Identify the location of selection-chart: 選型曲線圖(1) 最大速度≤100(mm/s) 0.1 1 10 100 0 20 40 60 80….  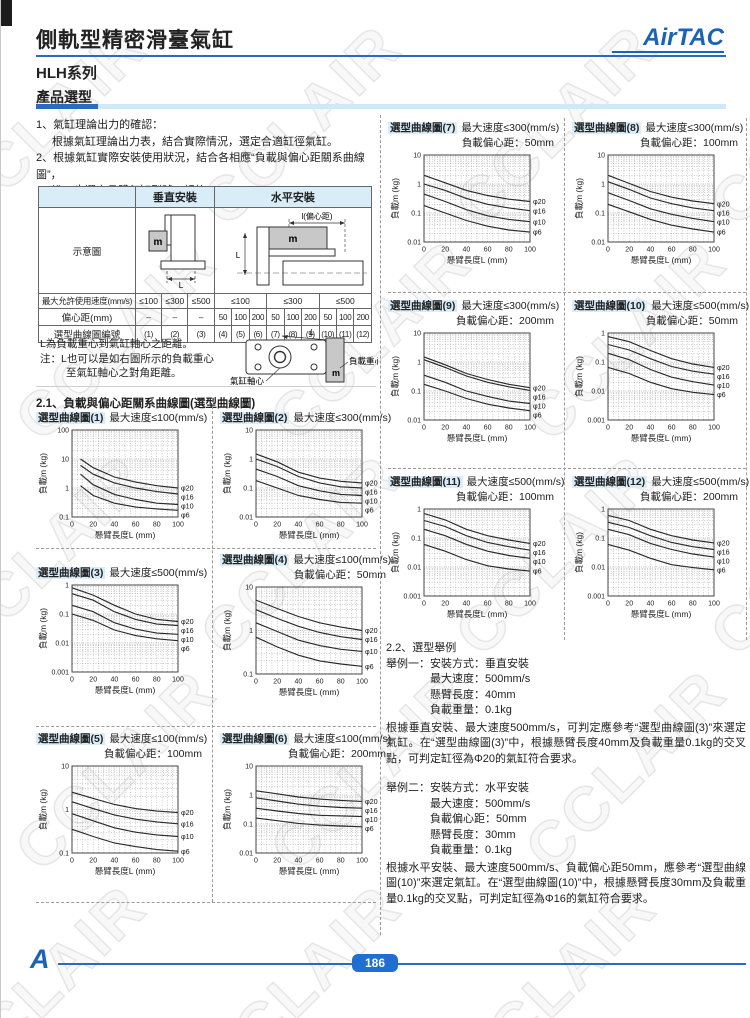
(122, 483).